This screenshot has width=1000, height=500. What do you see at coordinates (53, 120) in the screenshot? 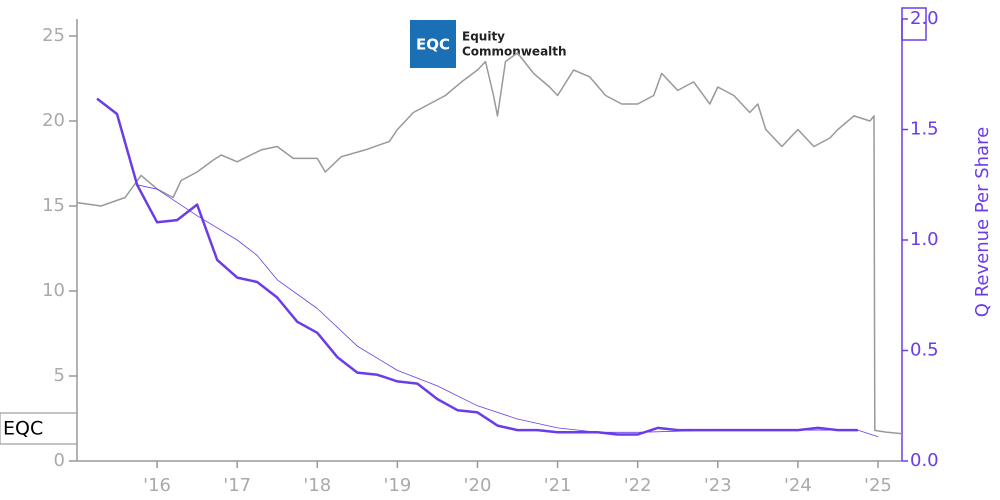
I see `y-tick-label: 20` at bounding box center [53, 120].